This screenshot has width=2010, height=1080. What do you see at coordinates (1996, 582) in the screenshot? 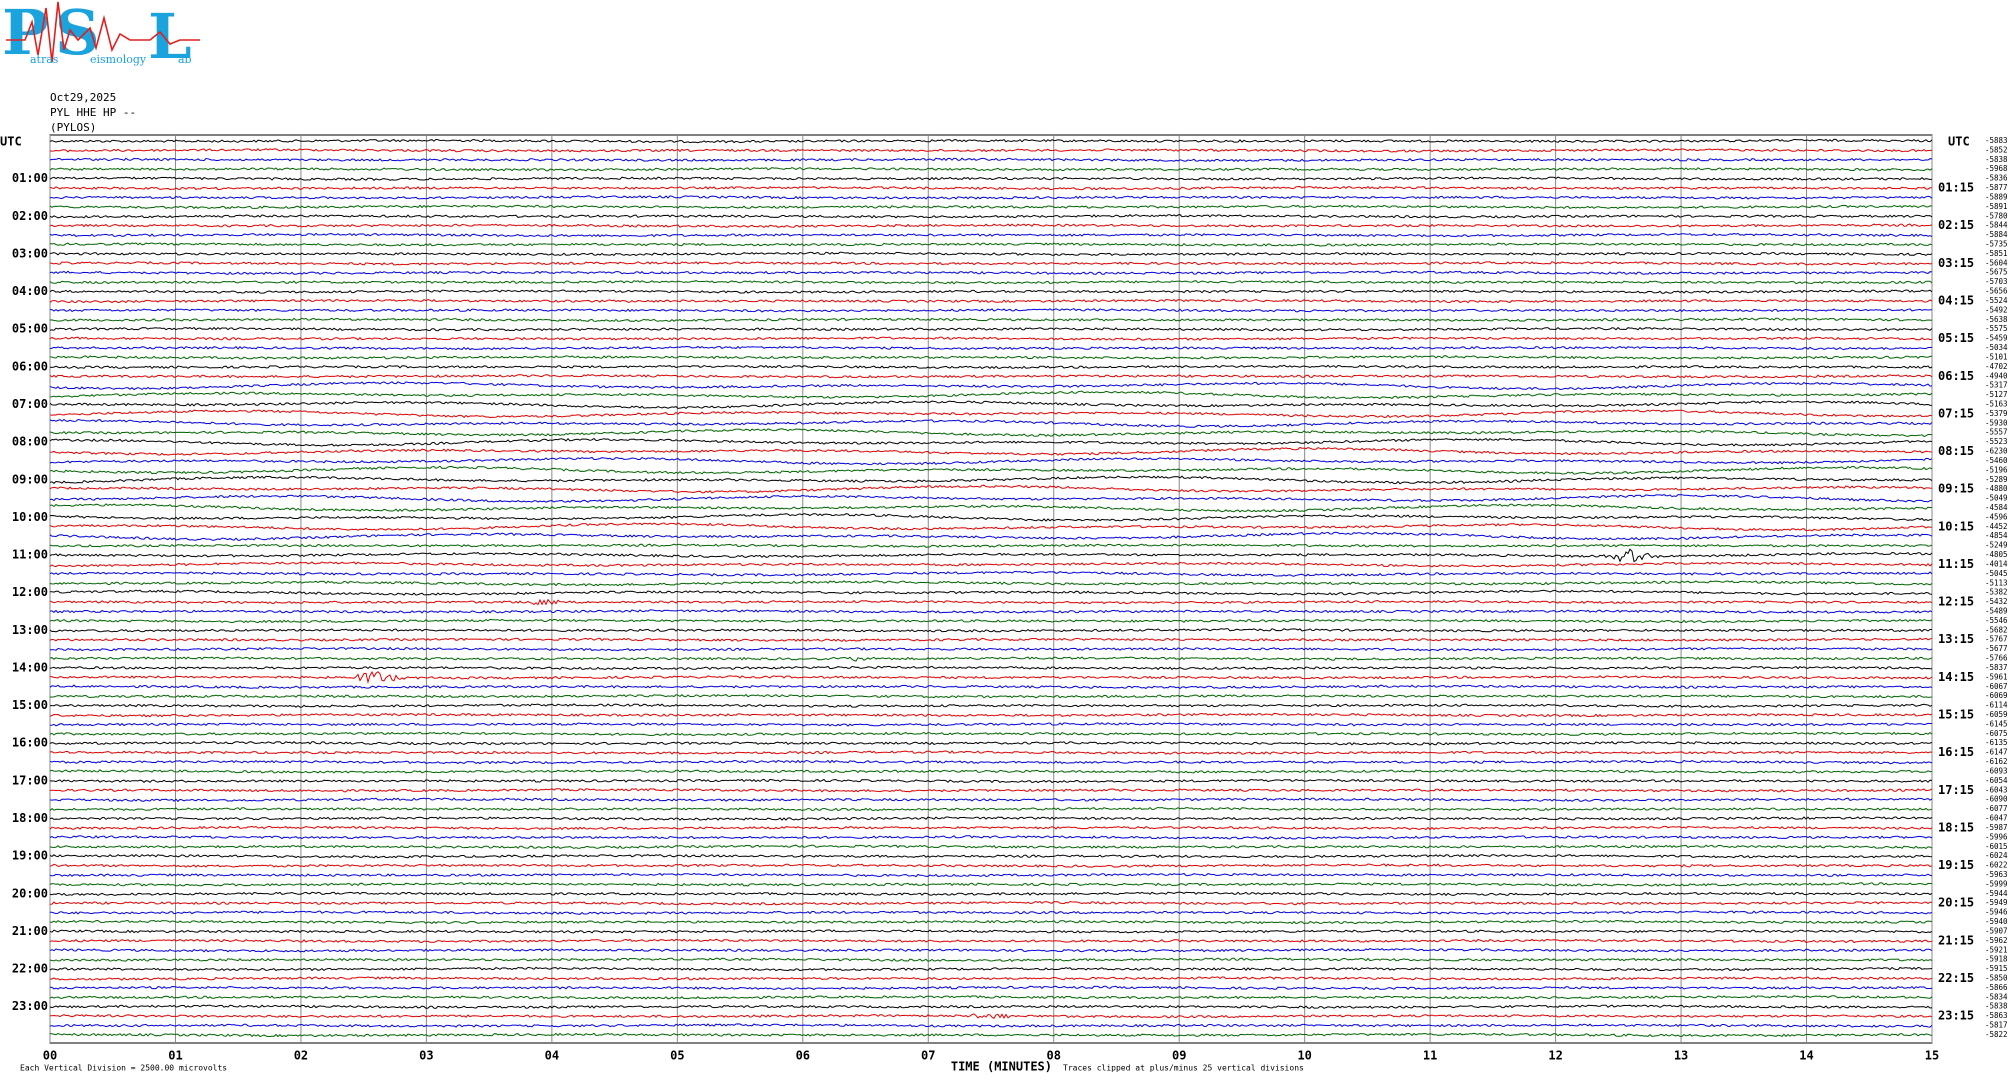
I see `trace-offset: -5113` at bounding box center [1996, 582].